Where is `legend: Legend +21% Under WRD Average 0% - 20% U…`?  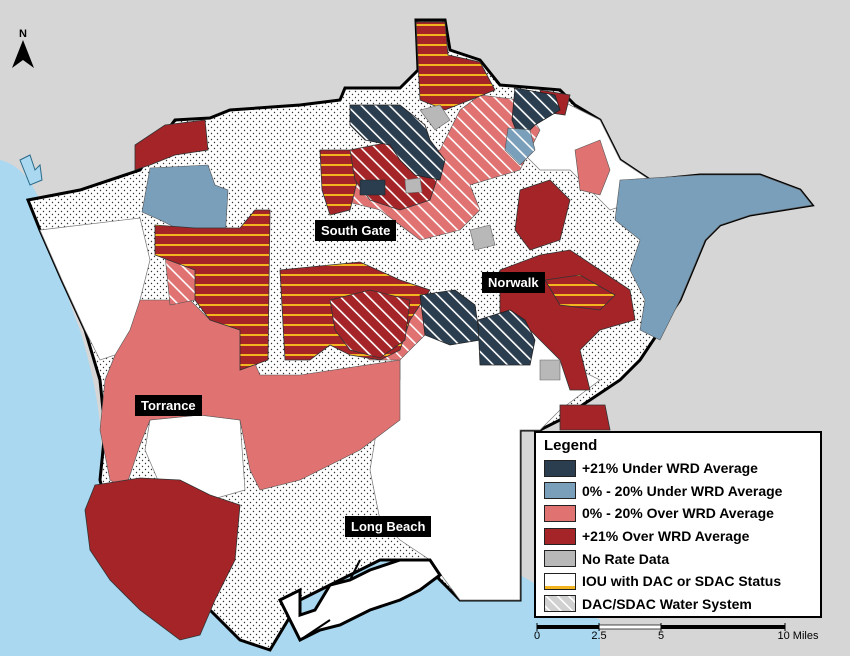 legend: Legend +21% Under WRD Average 0% - 20% U… is located at coordinates (678, 524).